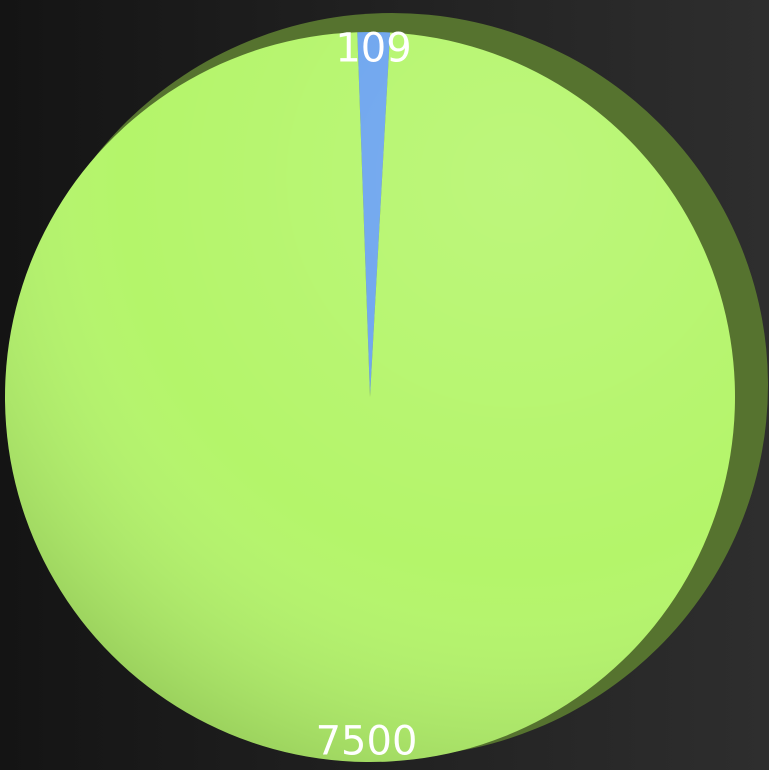  What do you see at coordinates (367, 742) in the screenshot?
I see `data-label: 7500` at bounding box center [367, 742].